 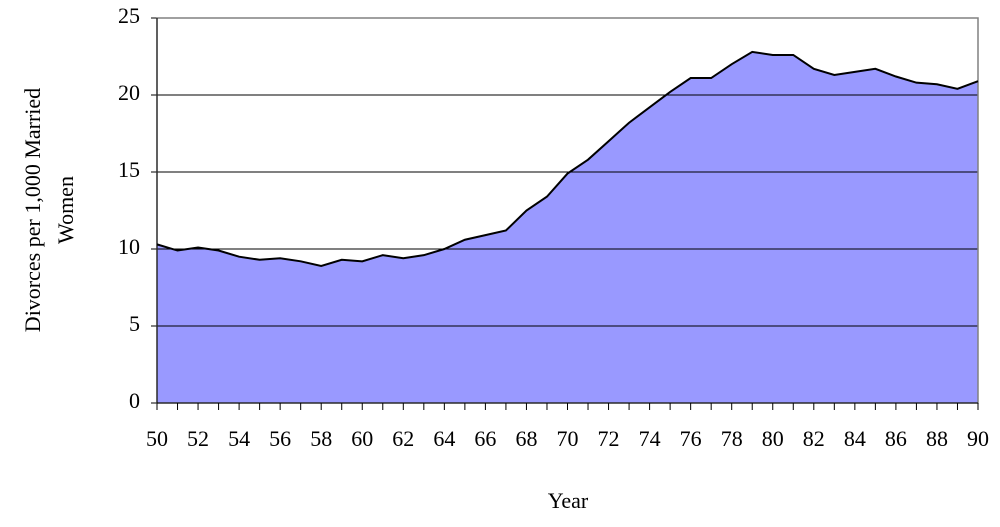 What do you see at coordinates (403, 438) in the screenshot?
I see `x-tick-label: 62` at bounding box center [403, 438].